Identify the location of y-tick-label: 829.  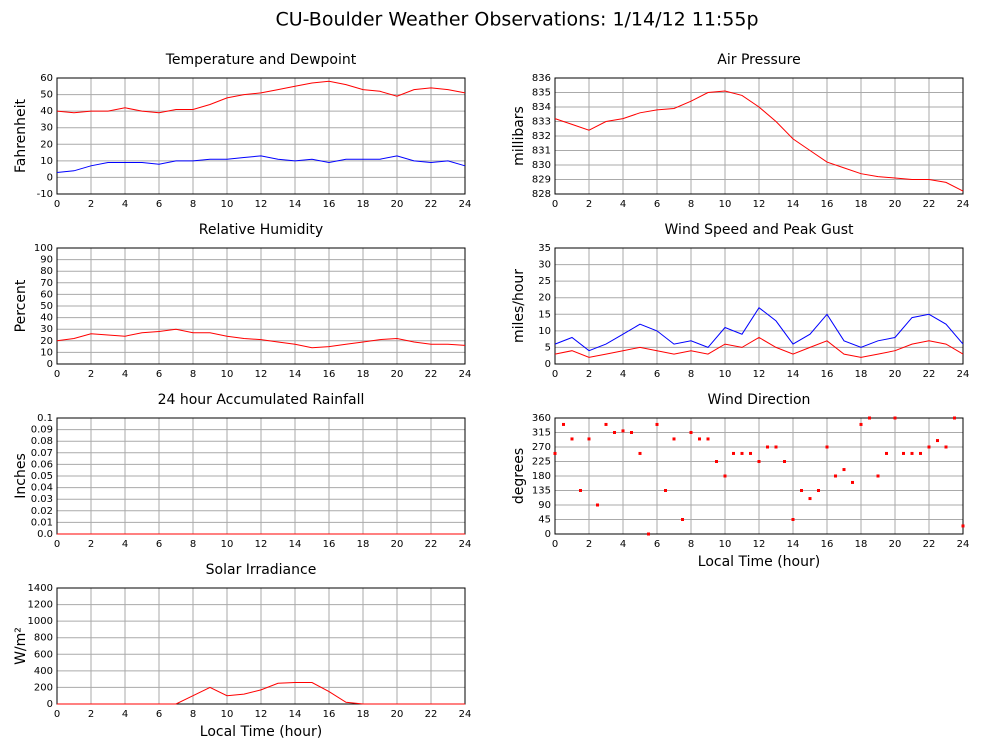
(541, 180).